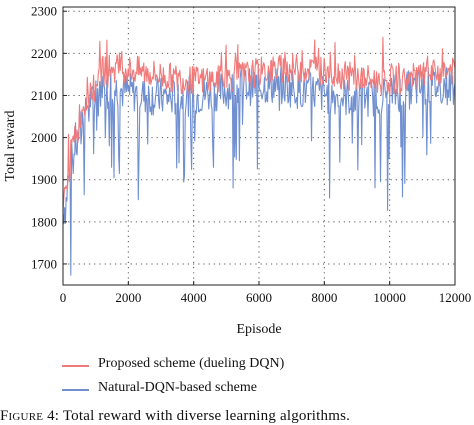 The width and height of the screenshot is (474, 425). I want to click on x-tick-label: 8000, so click(324, 297).